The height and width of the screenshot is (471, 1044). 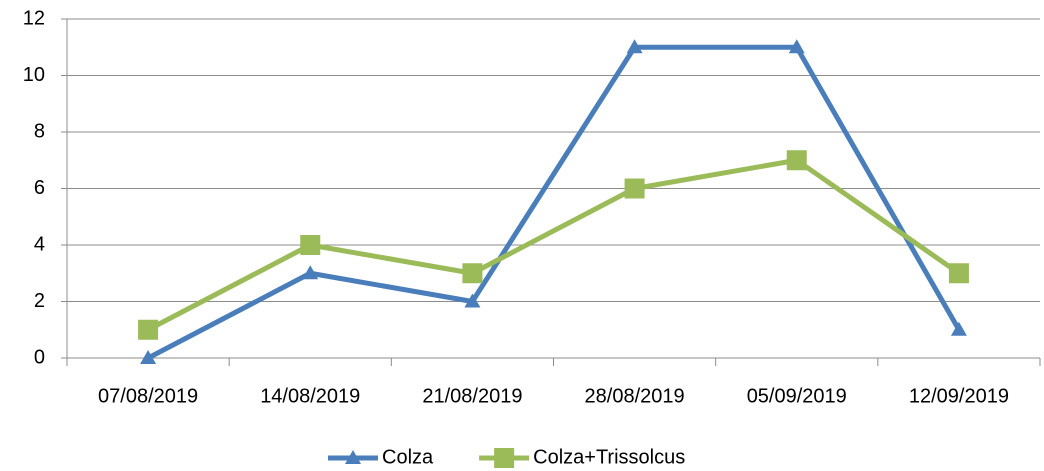 I want to click on y-tick-label: 4, so click(x=39, y=244).